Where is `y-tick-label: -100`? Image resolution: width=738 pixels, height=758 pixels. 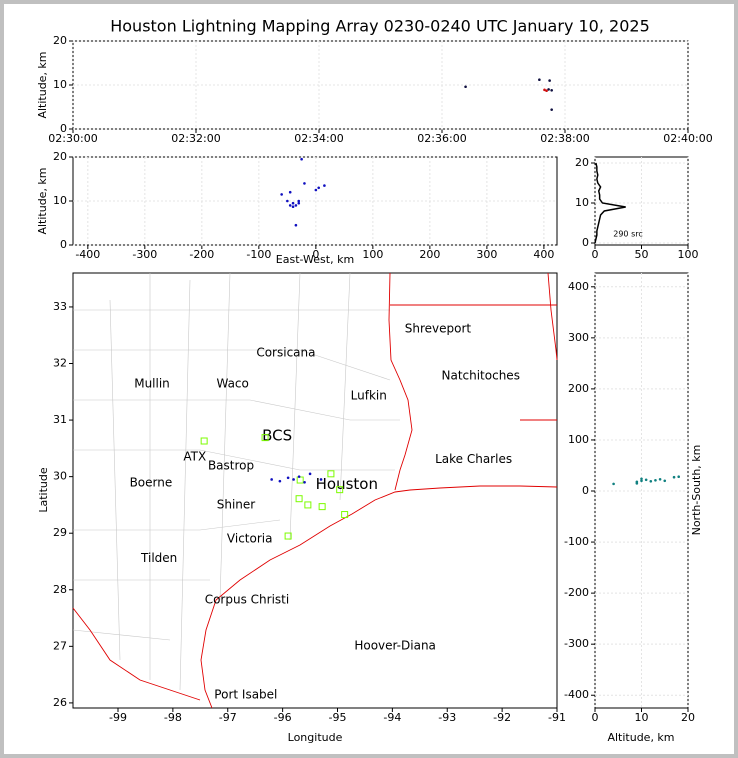
y-tick-label: -100 is located at coordinates (576, 541).